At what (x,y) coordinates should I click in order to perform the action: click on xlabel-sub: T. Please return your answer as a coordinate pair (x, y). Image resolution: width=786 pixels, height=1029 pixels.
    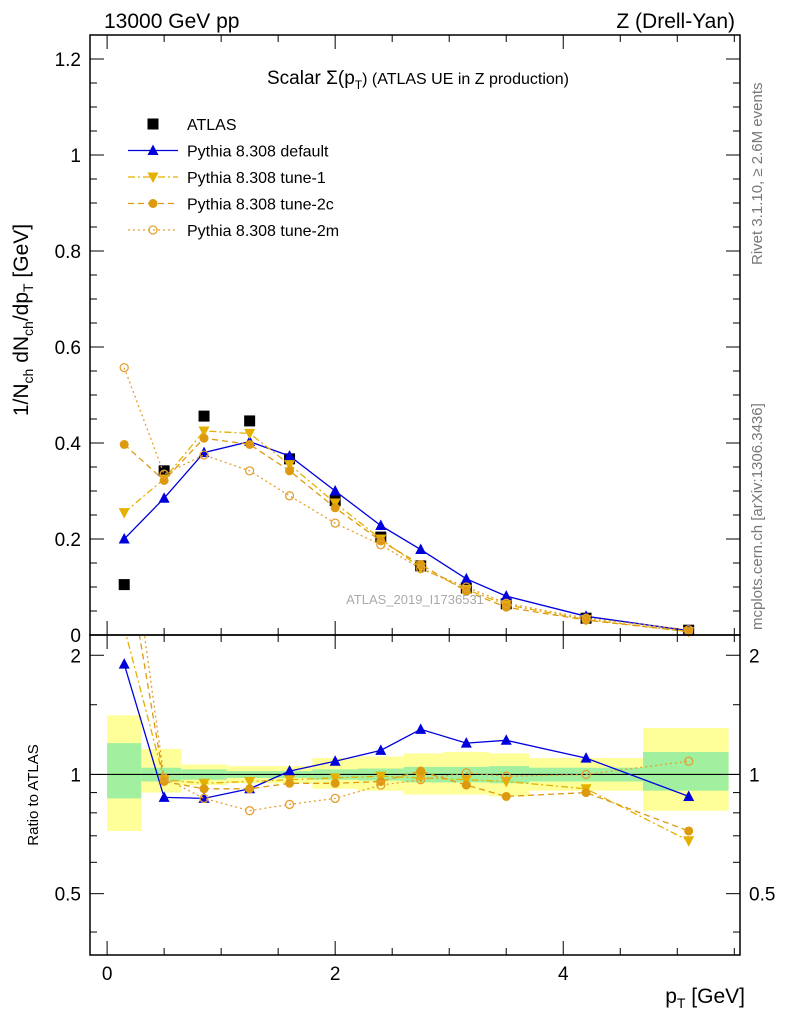
    Looking at the image, I should click on (681, 1003).